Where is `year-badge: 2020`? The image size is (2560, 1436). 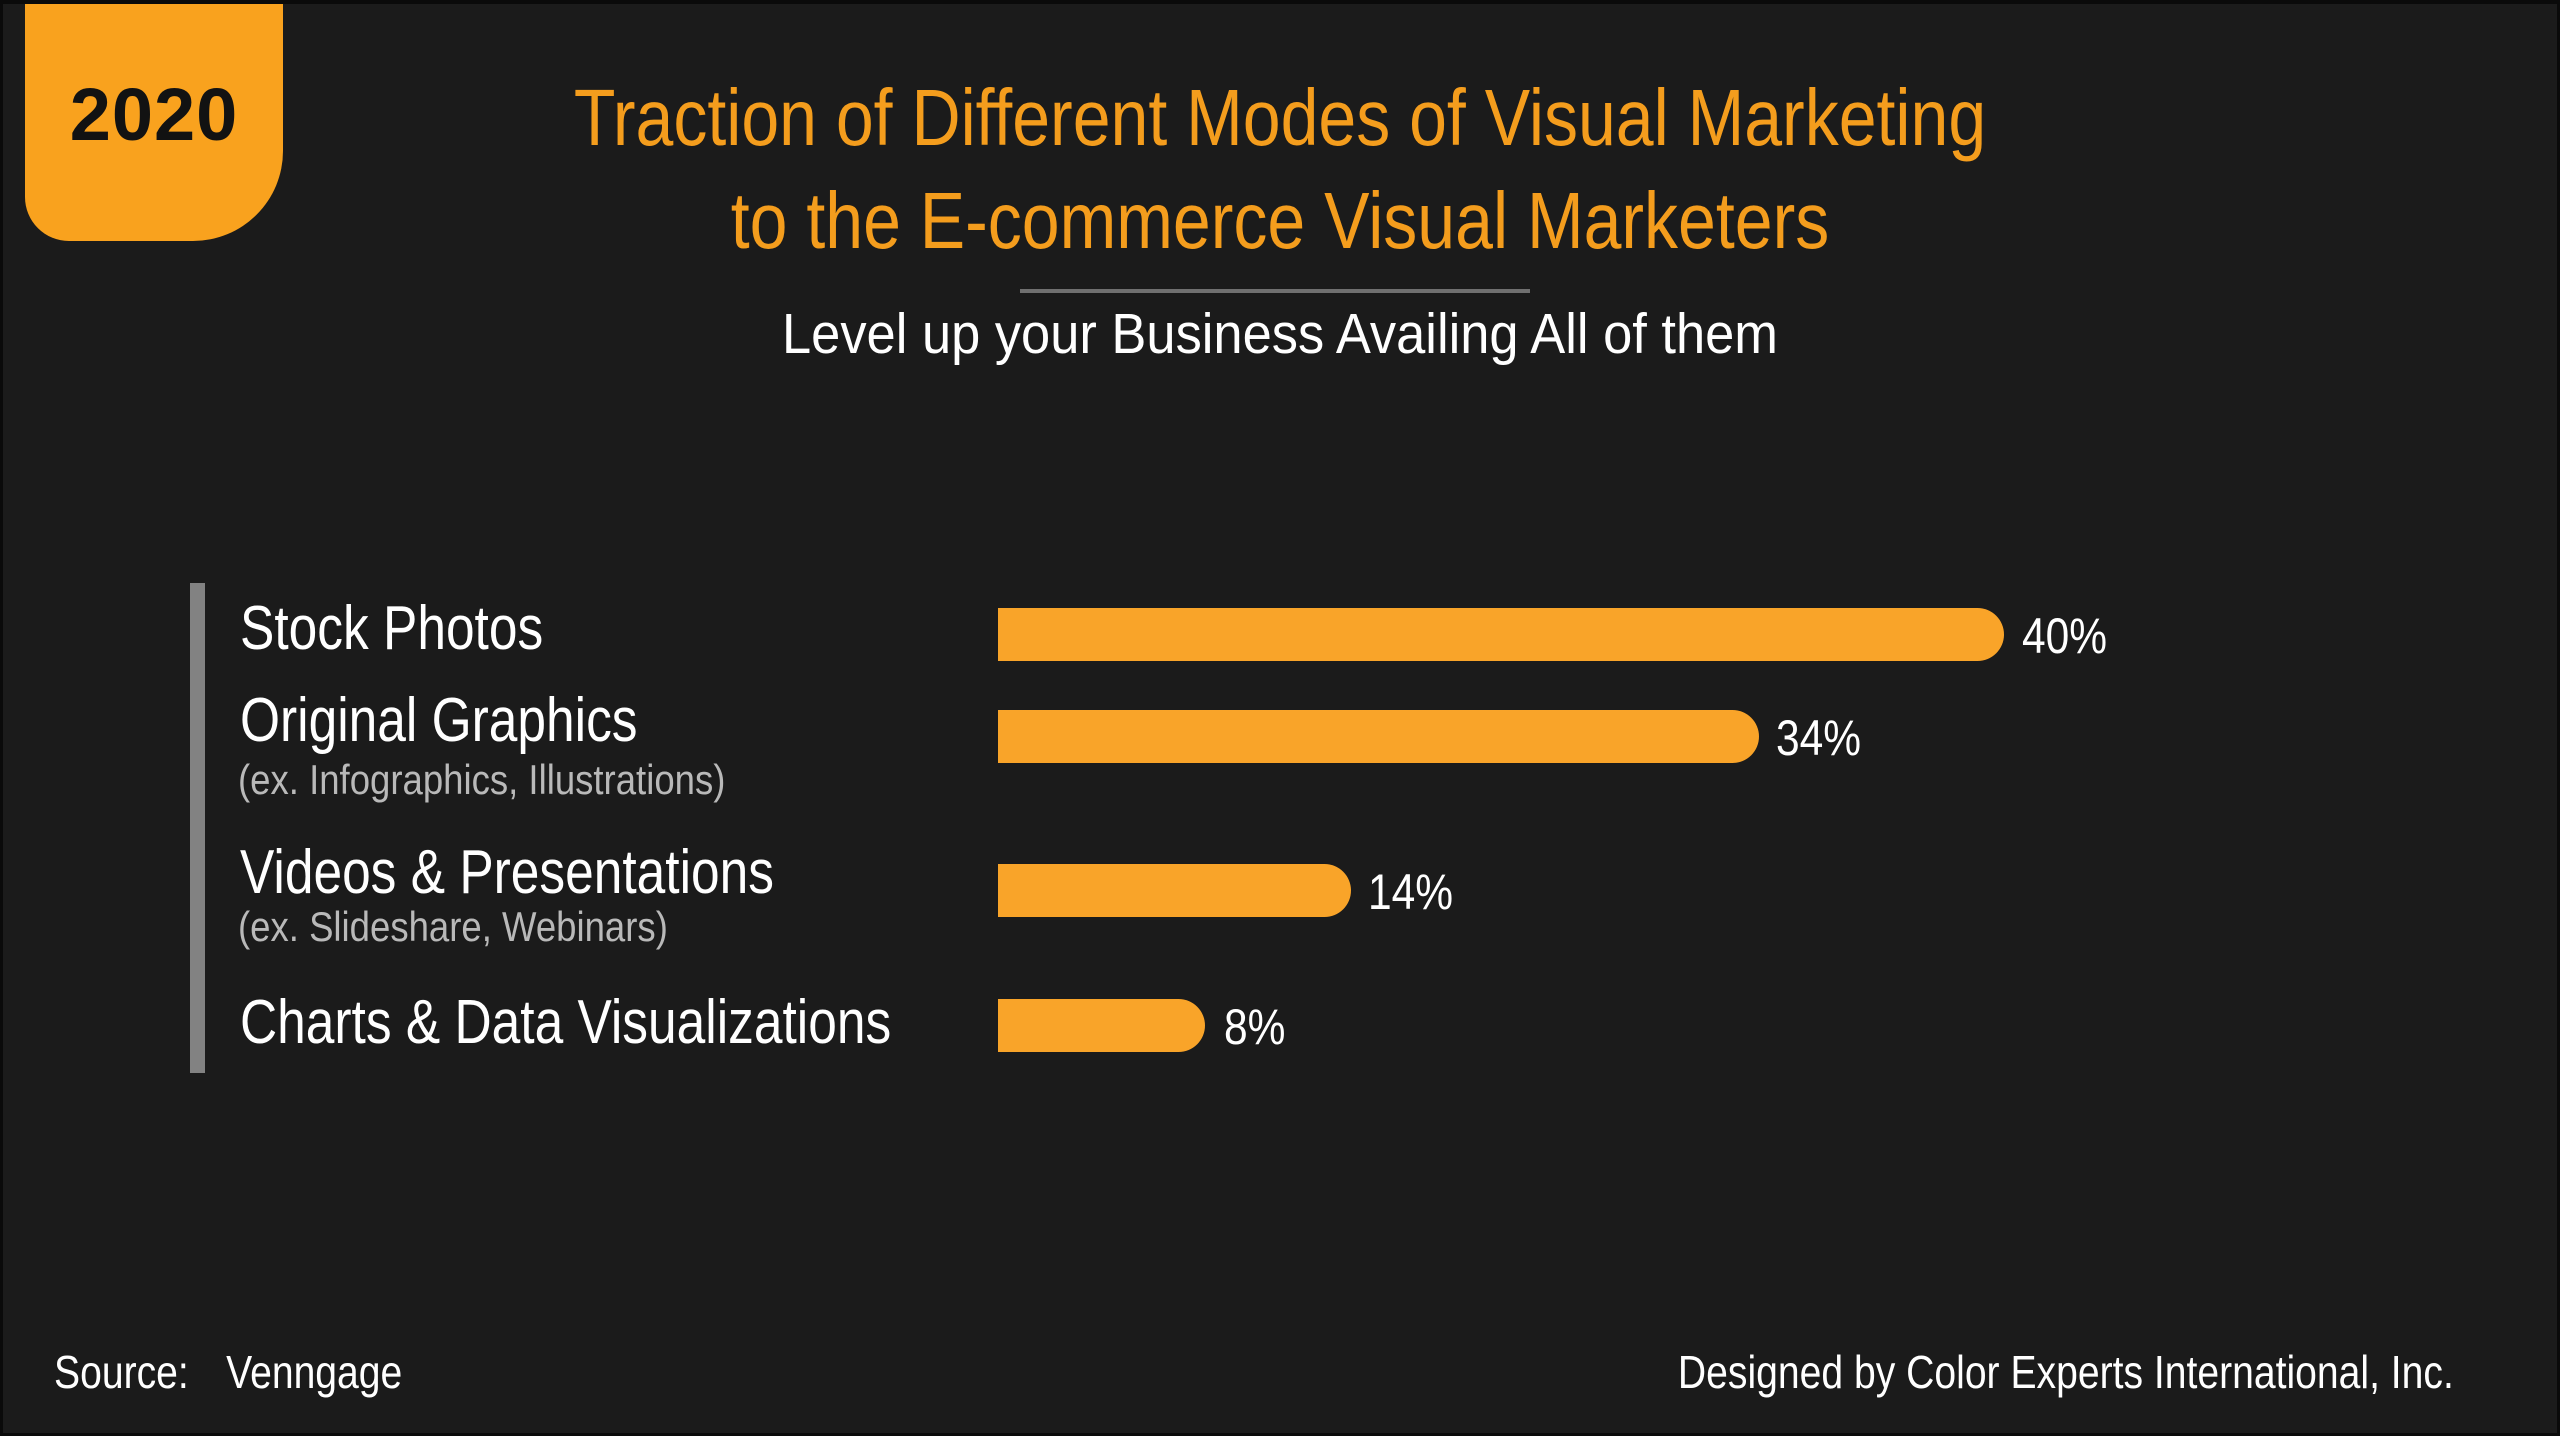 year-badge: 2020 is located at coordinates (154, 122).